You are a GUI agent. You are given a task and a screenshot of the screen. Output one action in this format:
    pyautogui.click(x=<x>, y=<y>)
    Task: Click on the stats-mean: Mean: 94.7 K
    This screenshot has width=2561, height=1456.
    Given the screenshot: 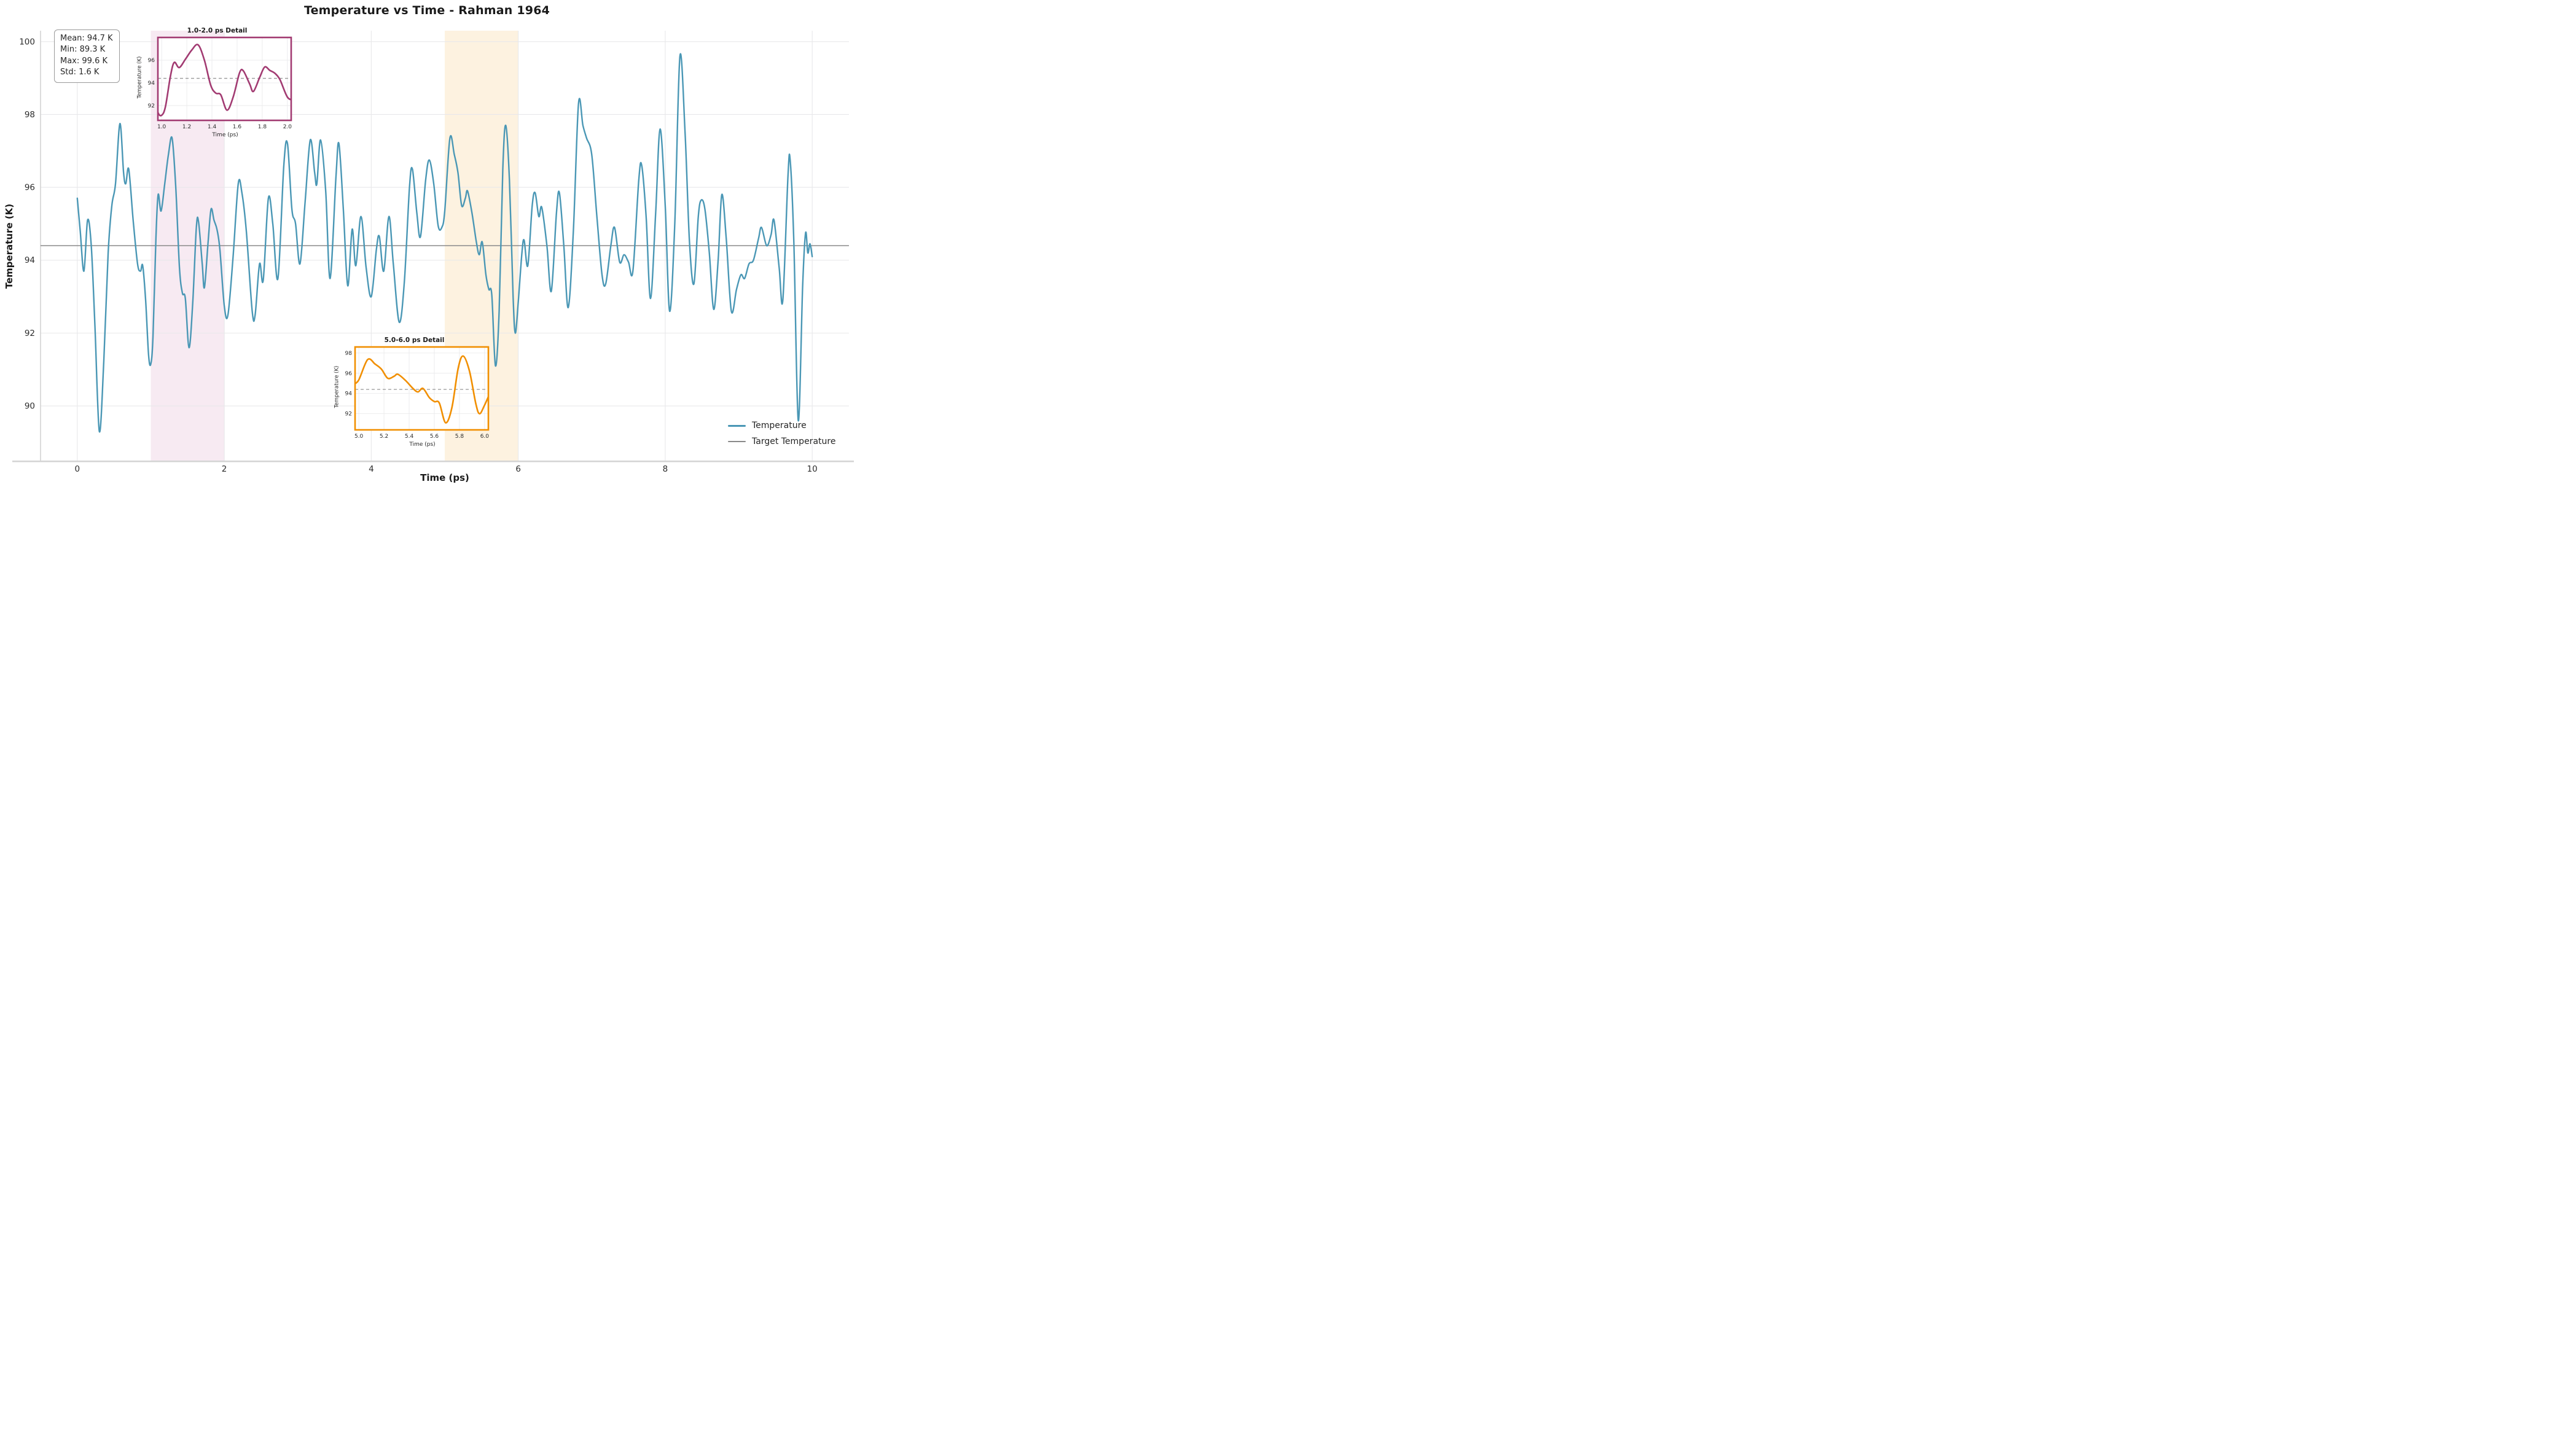 What is the action you would take?
    pyautogui.click(x=86, y=38)
    